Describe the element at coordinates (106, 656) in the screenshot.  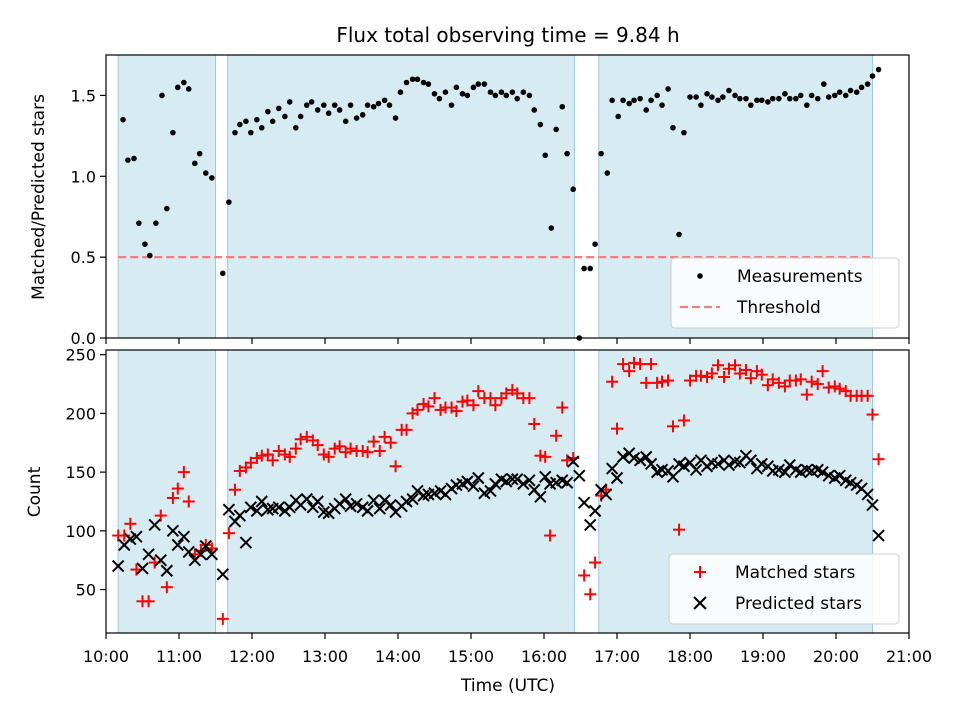
I see `x-tick-label: 10:00` at that location.